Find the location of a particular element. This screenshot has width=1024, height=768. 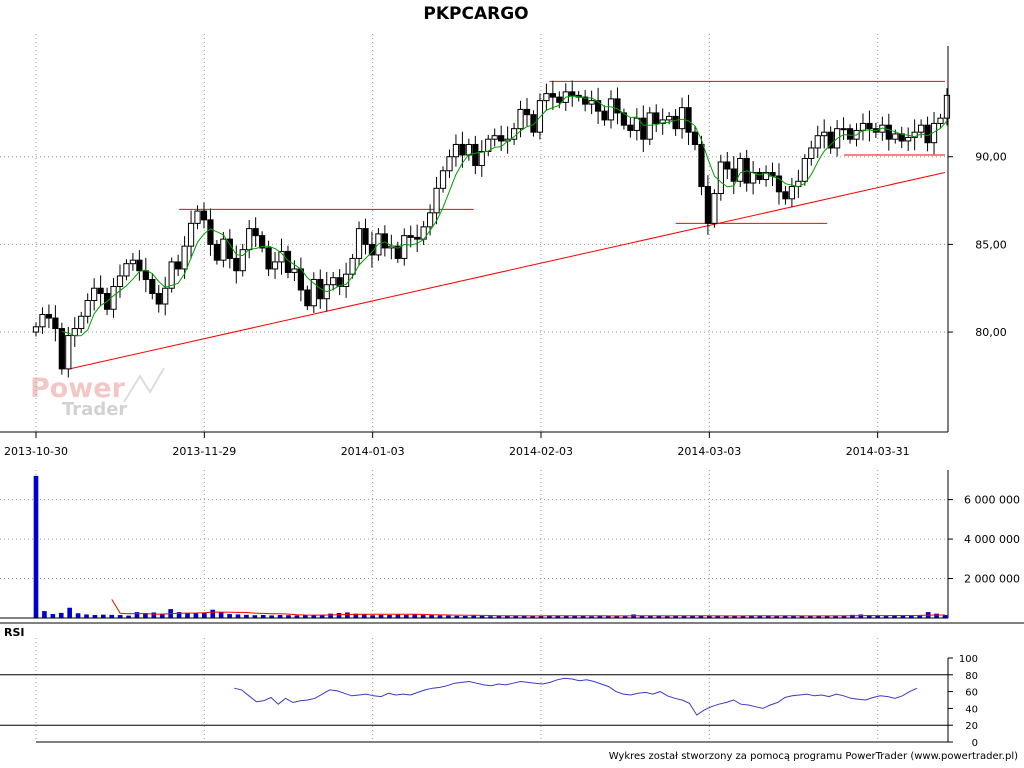

rsi-line is located at coordinates (576, 696).